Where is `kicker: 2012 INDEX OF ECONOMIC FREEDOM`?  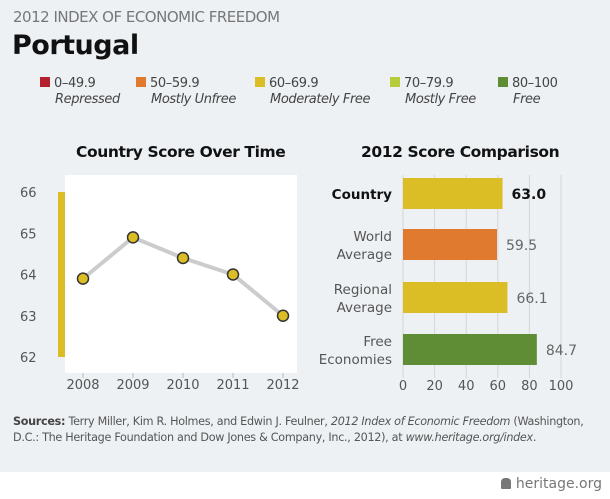
kicker: 2012 INDEX OF ECONOMIC FREEDOM is located at coordinates (146, 17).